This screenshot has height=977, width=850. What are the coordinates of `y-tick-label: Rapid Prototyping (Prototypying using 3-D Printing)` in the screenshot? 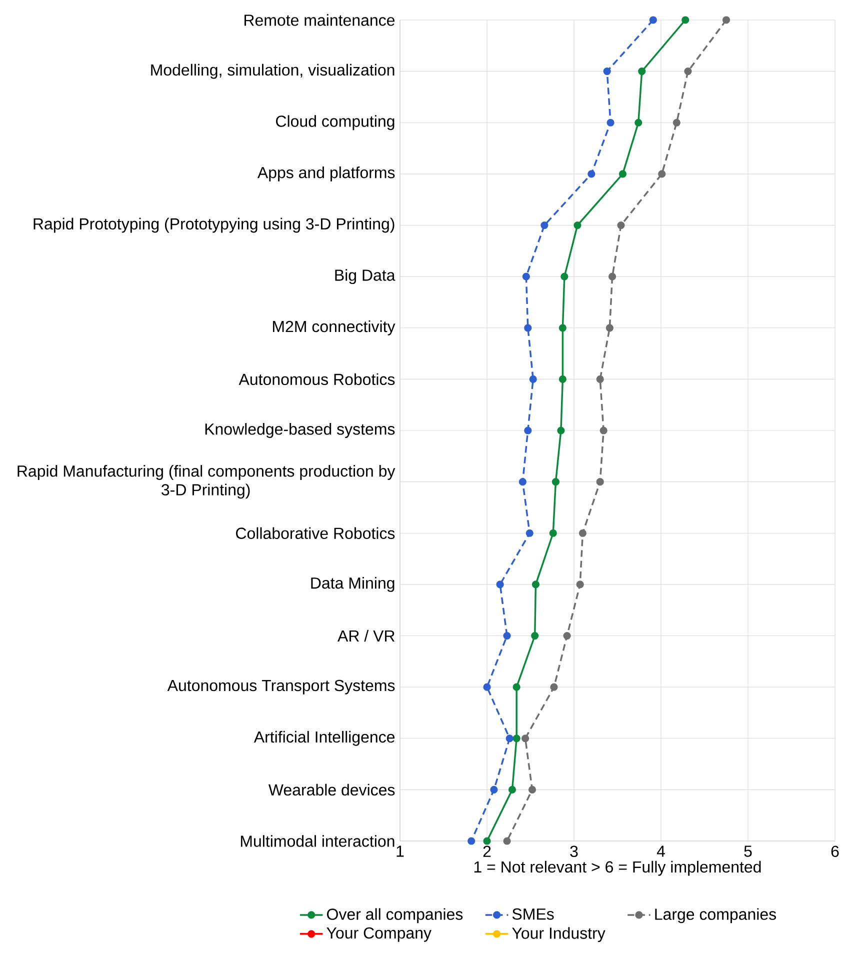 It's located at (214, 225).